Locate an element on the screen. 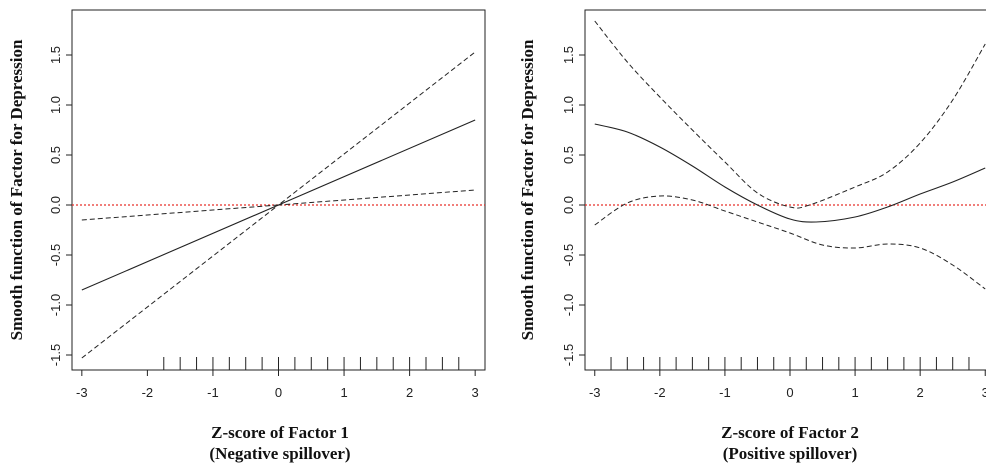  series-line-upper-ci is located at coordinates (278, 136).